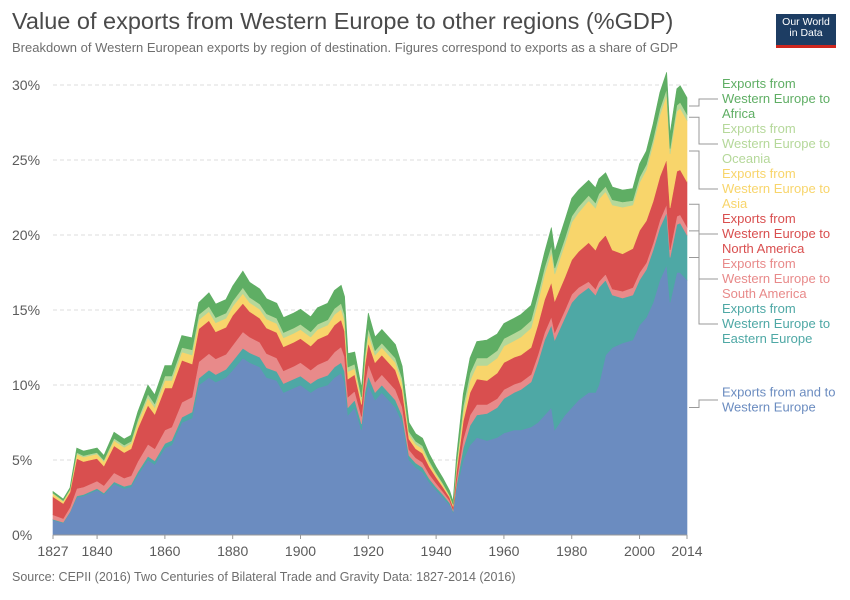  Describe the element at coordinates (52, 551) in the screenshot. I see `x-tick-0: 1827` at that location.